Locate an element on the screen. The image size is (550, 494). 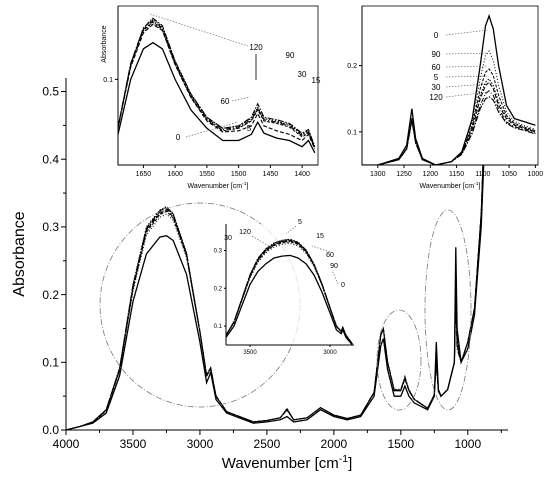
inset_1100-x-tick-label: 1050 is located at coordinates (509, 174).